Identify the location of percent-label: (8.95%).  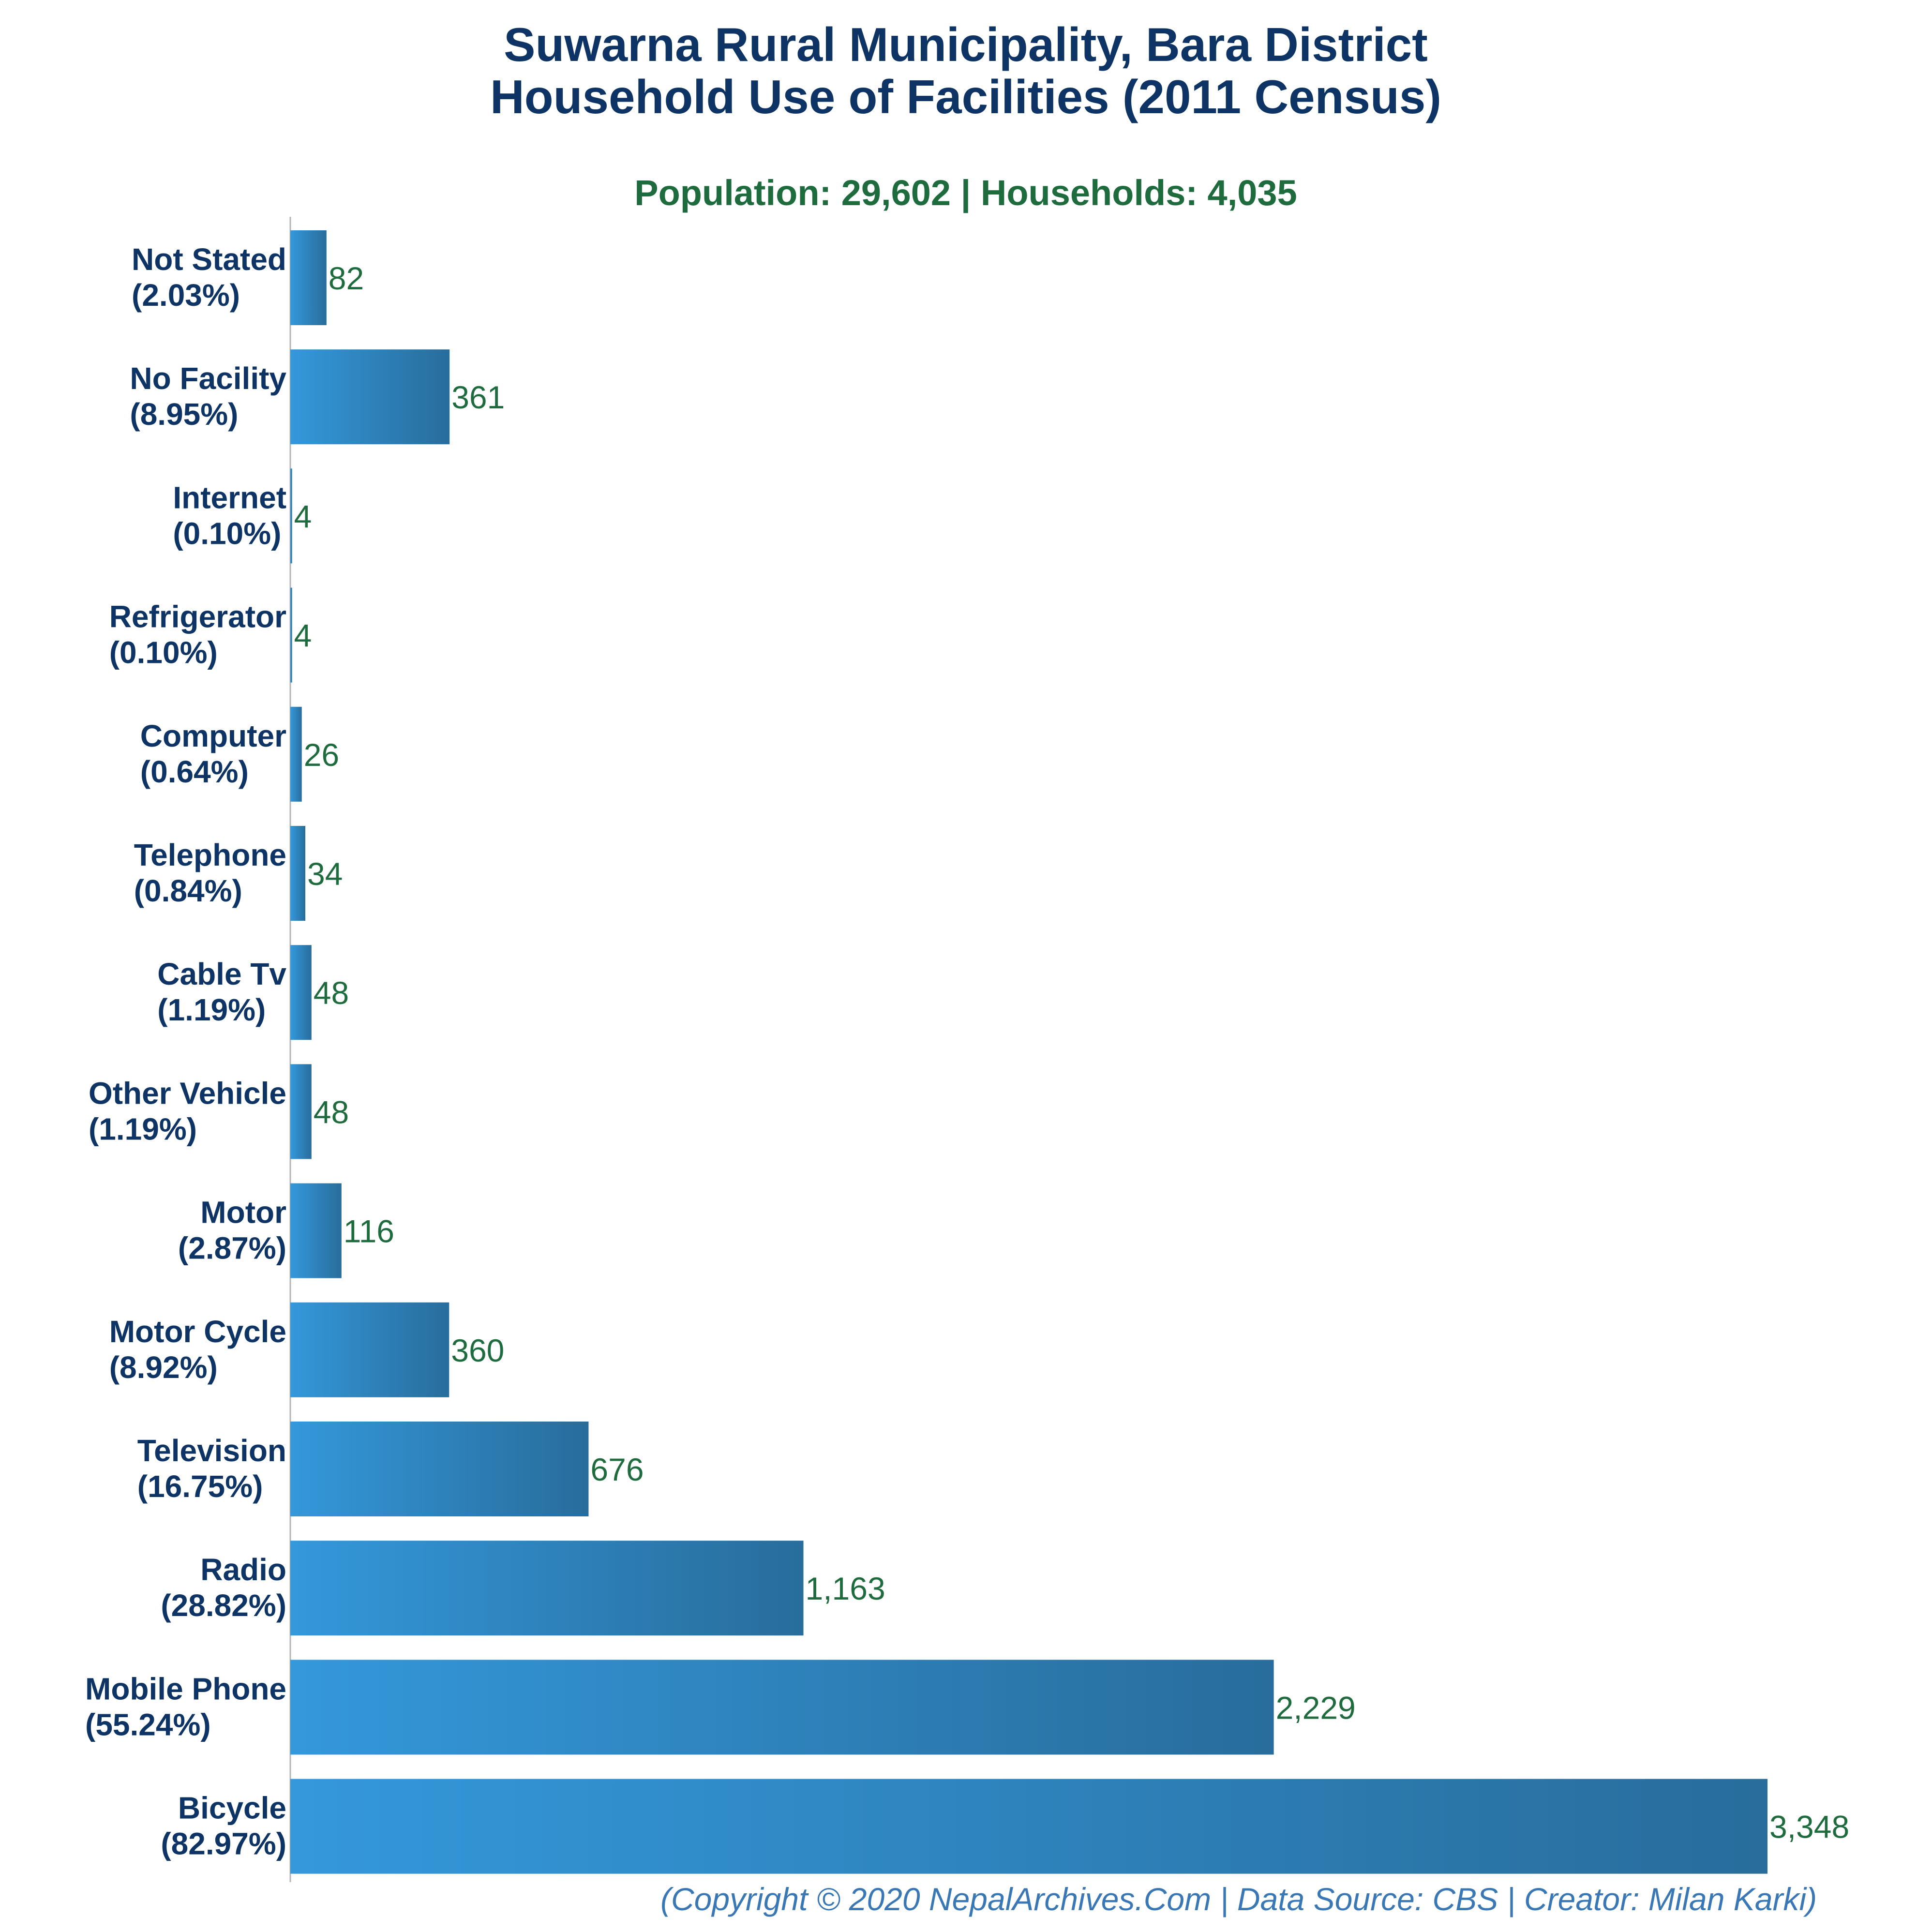
(184, 414).